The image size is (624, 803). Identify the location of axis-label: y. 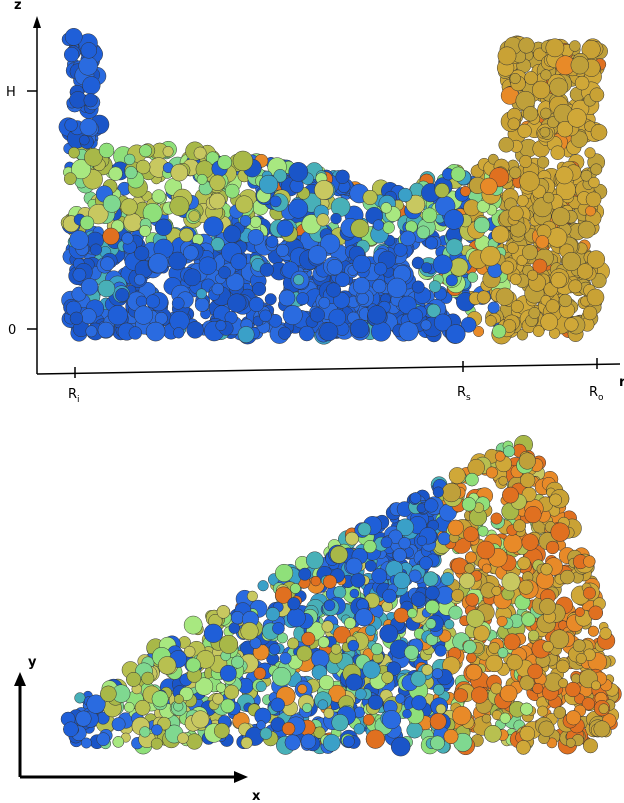
(32, 662).